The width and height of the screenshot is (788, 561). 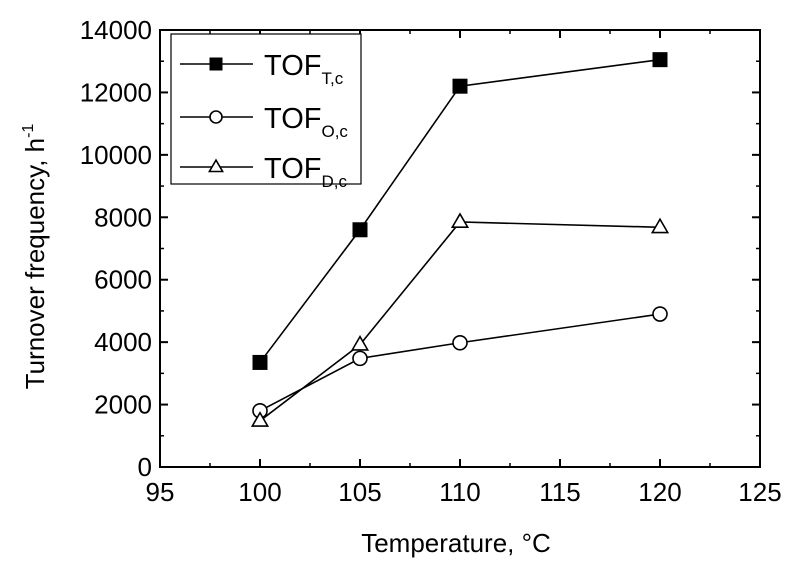 I want to click on y-axis-title: Turnover frequency, h-1, so click(x=35, y=257).